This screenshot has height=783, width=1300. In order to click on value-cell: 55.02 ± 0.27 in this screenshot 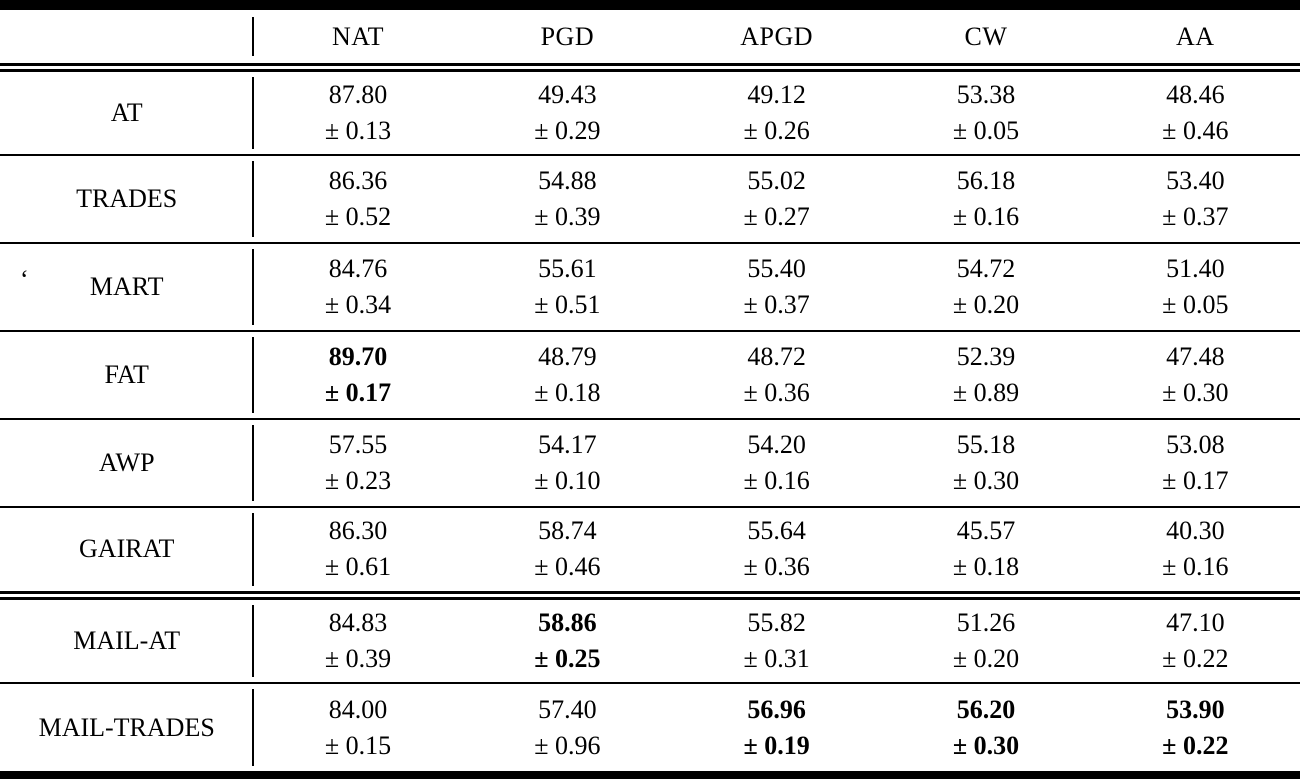, I will do `click(777, 199)`.